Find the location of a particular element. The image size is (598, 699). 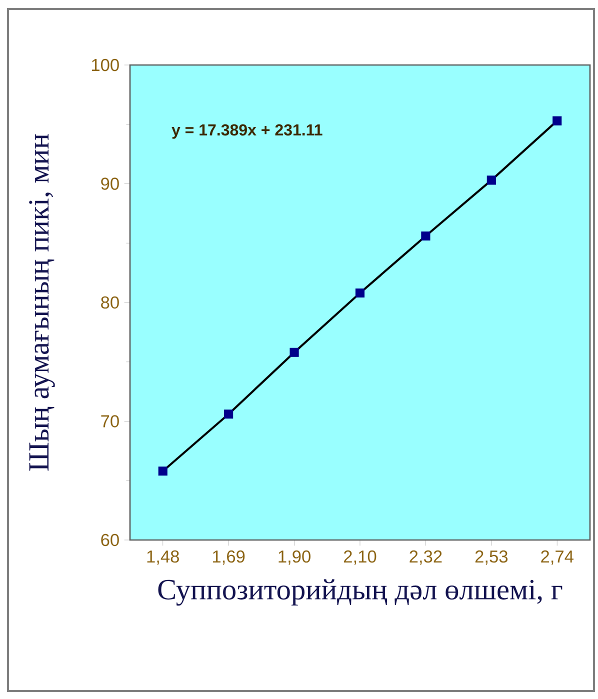

y-tick-label: 70 is located at coordinates (110, 421).